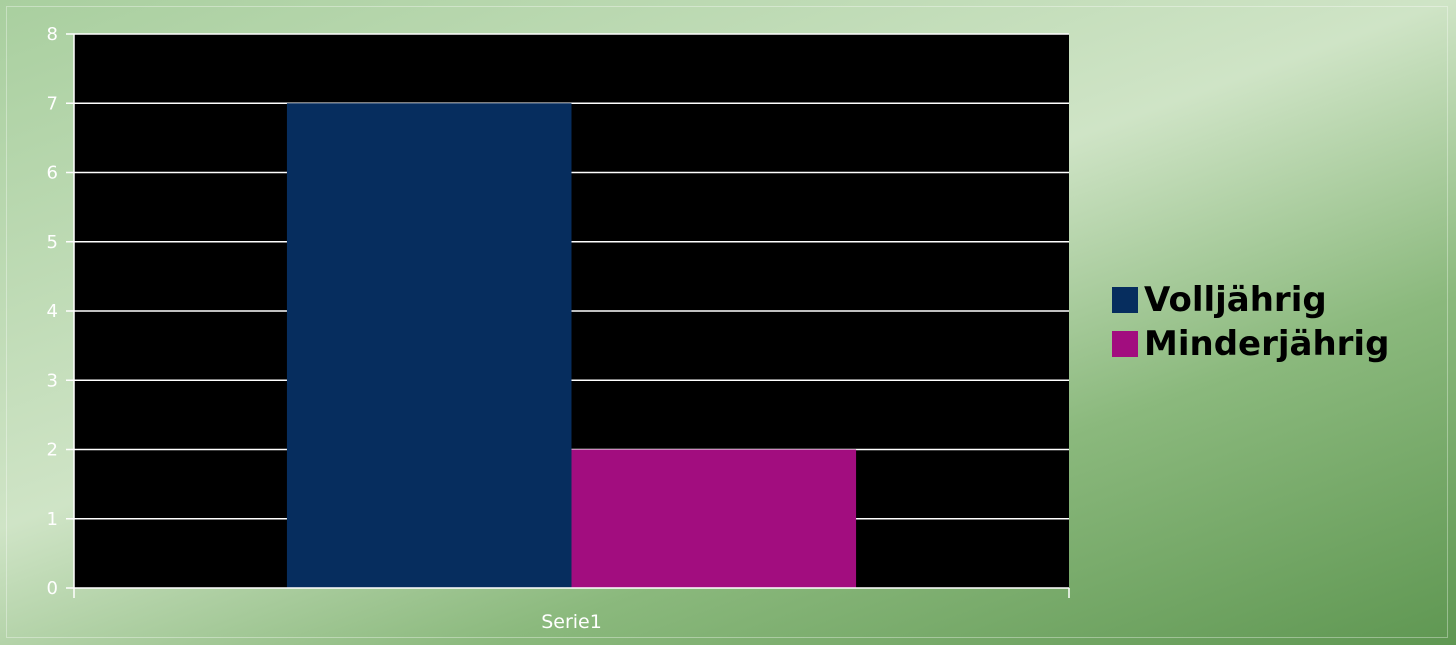 This screenshot has width=1456, height=645. I want to click on y-tick-label: 4, so click(52, 311).